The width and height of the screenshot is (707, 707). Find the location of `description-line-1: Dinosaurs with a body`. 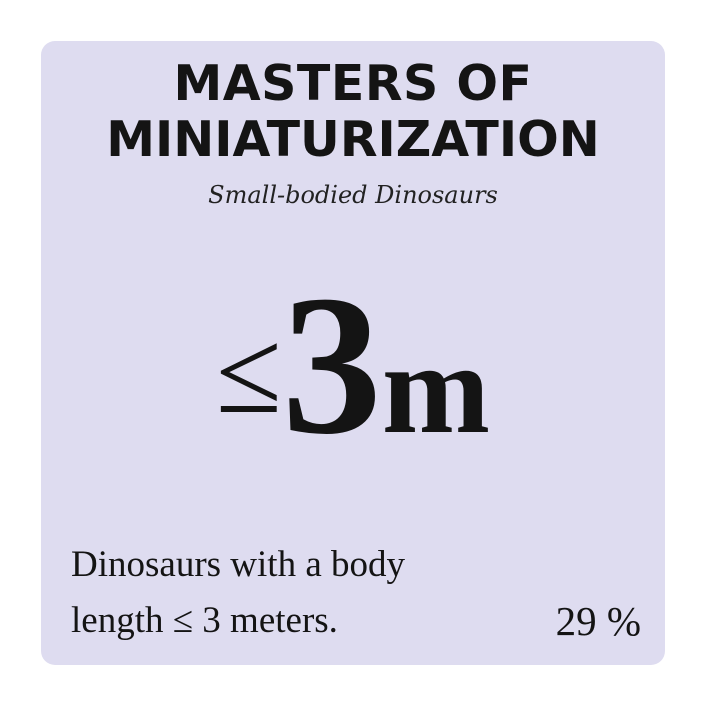

description-line-1: Dinosaurs with a body is located at coordinates (238, 564).